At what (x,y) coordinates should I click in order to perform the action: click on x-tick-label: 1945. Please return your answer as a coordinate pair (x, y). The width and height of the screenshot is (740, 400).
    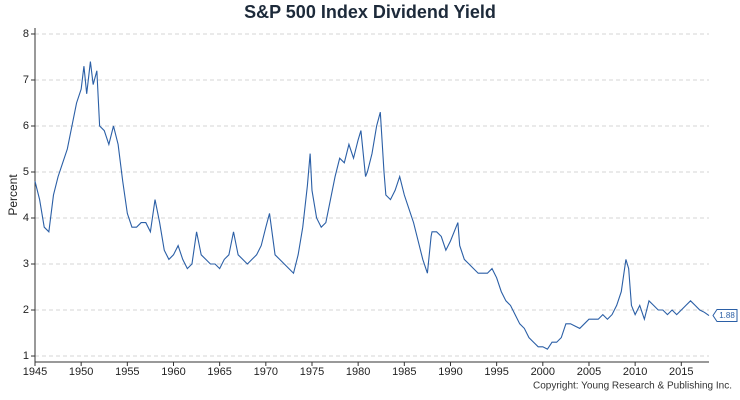
    Looking at the image, I should click on (35, 372).